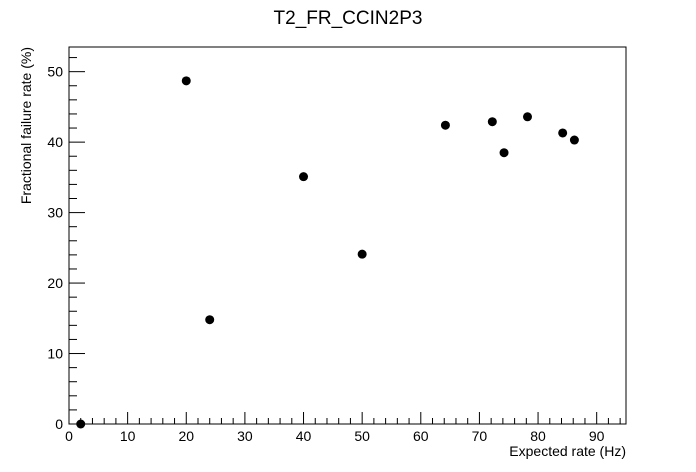 This screenshot has height=472, width=696. I want to click on y-tick-label: 0, so click(59, 424).